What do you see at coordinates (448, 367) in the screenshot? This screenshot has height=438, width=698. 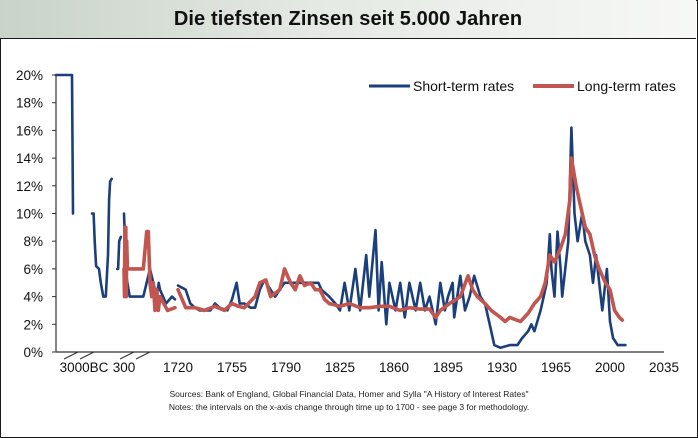 I see `x-tick-label: 1895` at bounding box center [448, 367].